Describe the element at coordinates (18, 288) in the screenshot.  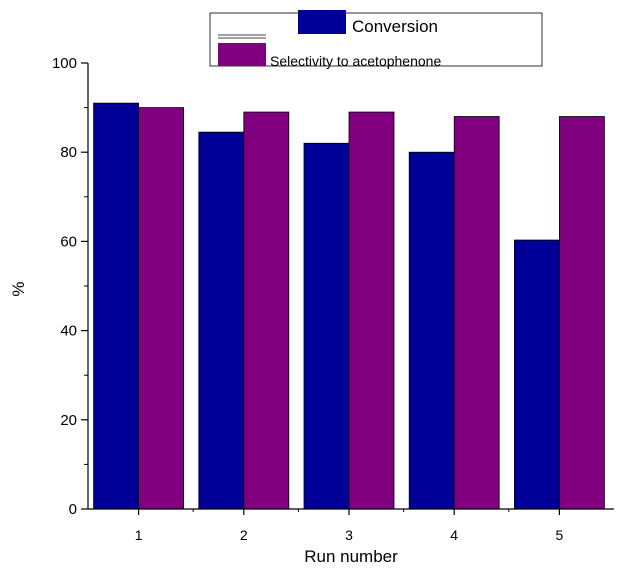
I see `y-axis-title: %` at that location.